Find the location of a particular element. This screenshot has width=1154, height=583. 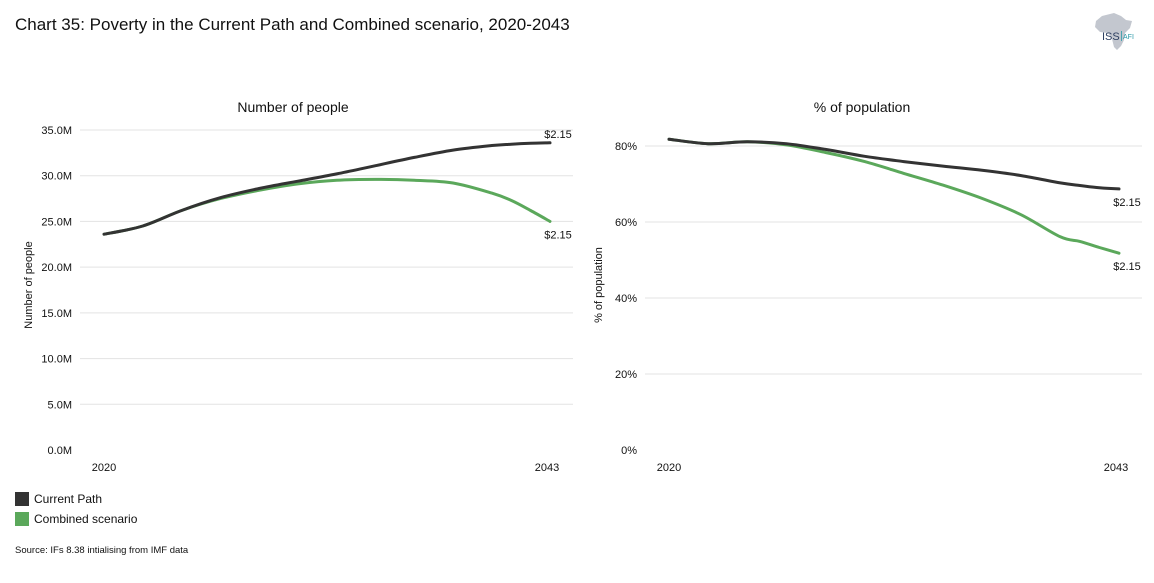

iss-afi-logo: ISS AFI is located at coordinates (1113, 31).